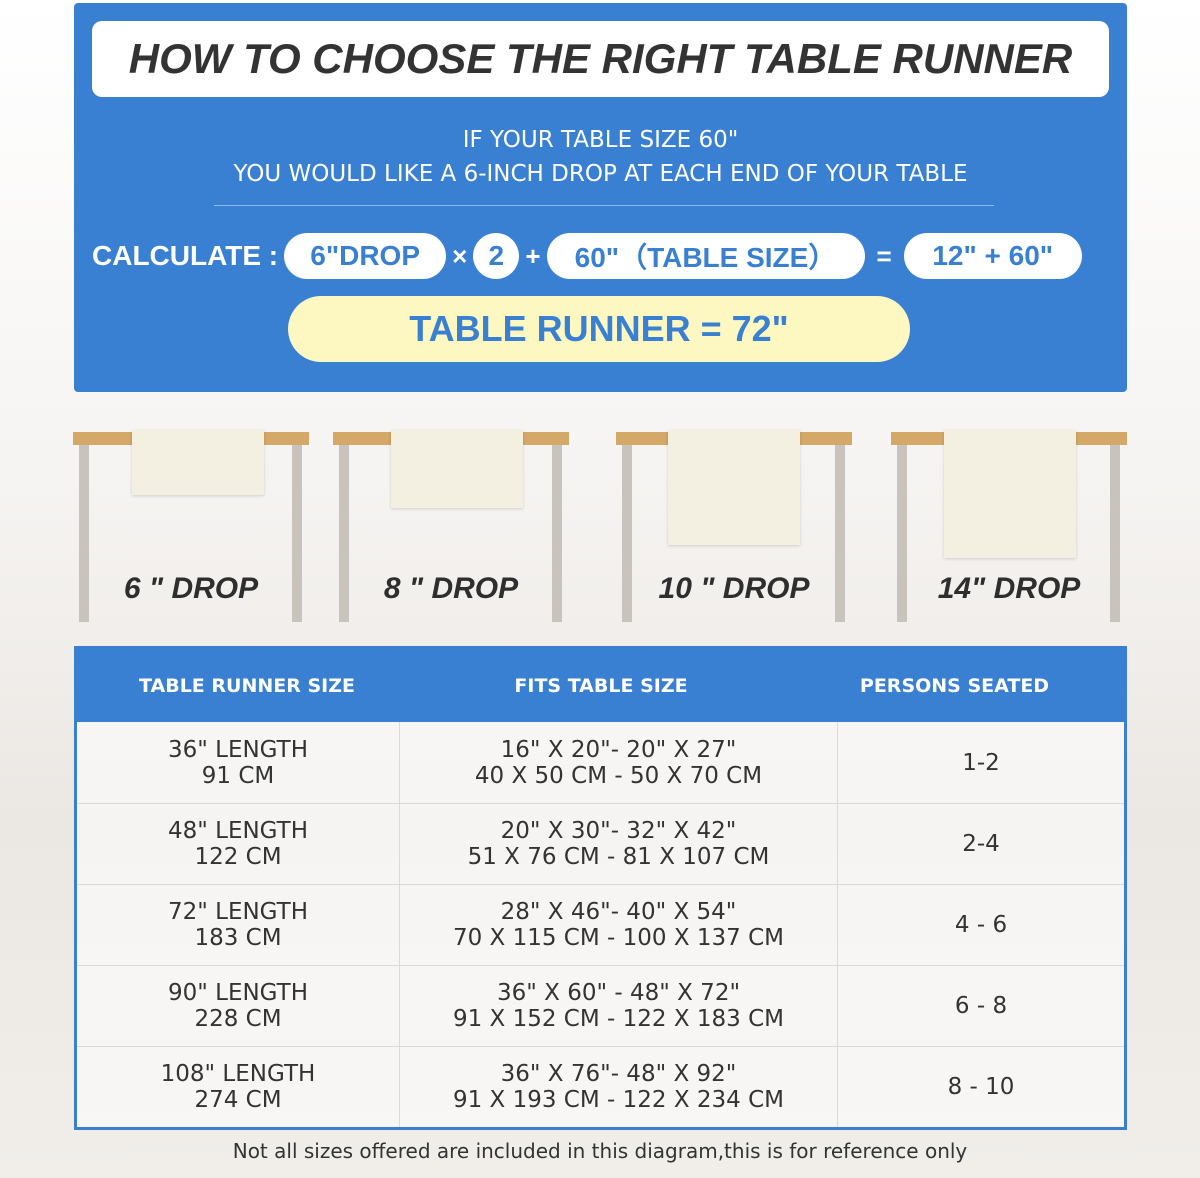 The width and height of the screenshot is (1200, 1178). I want to click on persons-cell-text: 1-2, so click(981, 762).